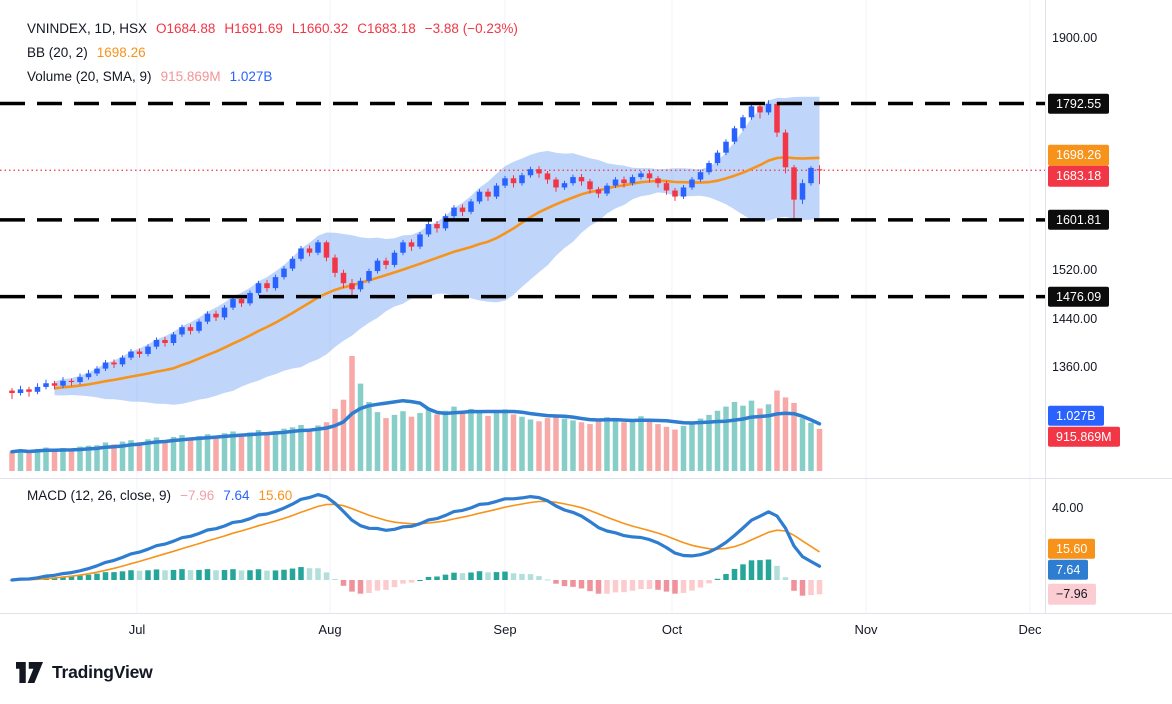  What do you see at coordinates (471, 28) in the screenshot?
I see `ohlc-change: −3.88 (−0.23%)` at bounding box center [471, 28].